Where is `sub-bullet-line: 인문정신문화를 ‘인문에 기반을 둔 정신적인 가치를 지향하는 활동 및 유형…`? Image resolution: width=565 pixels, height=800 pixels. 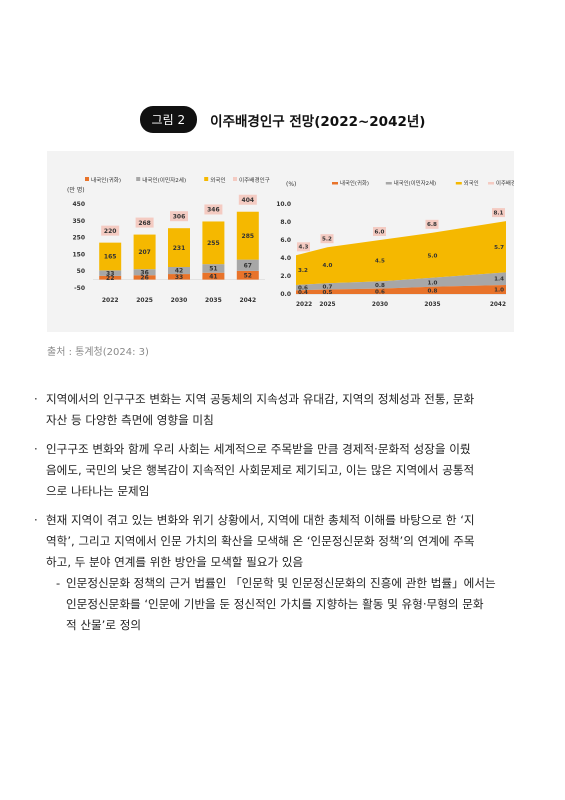
sub-bullet-line: 인문정신문화를 ‘인문에 기반을 둔 정신적인 가치를 지향하는 활동 및 유형… is located at coordinates (275, 604).